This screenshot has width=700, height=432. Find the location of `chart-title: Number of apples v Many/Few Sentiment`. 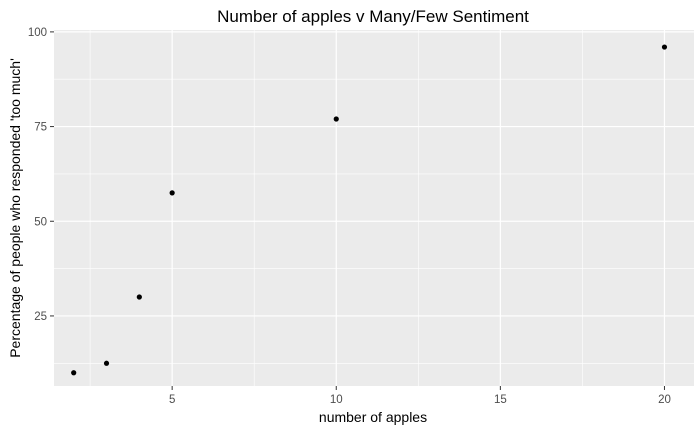

chart-title: Number of apples v Many/Few Sentiment is located at coordinates (373, 16).